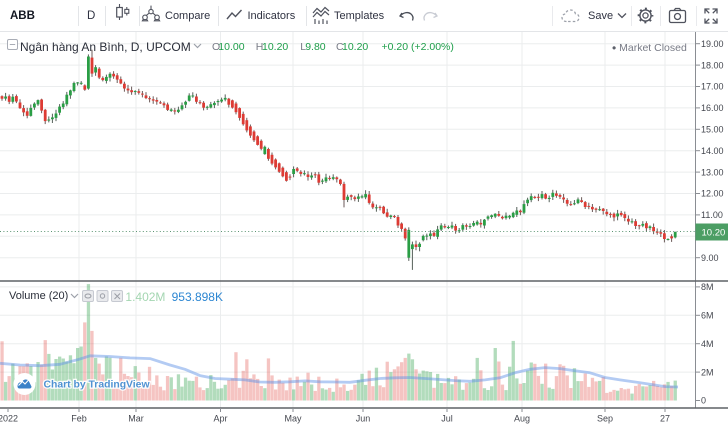 Image resolution: width=728 pixels, height=427 pixels. Describe the element at coordinates (707, 287) in the screenshot. I see `svg-text: 8M` at that location.